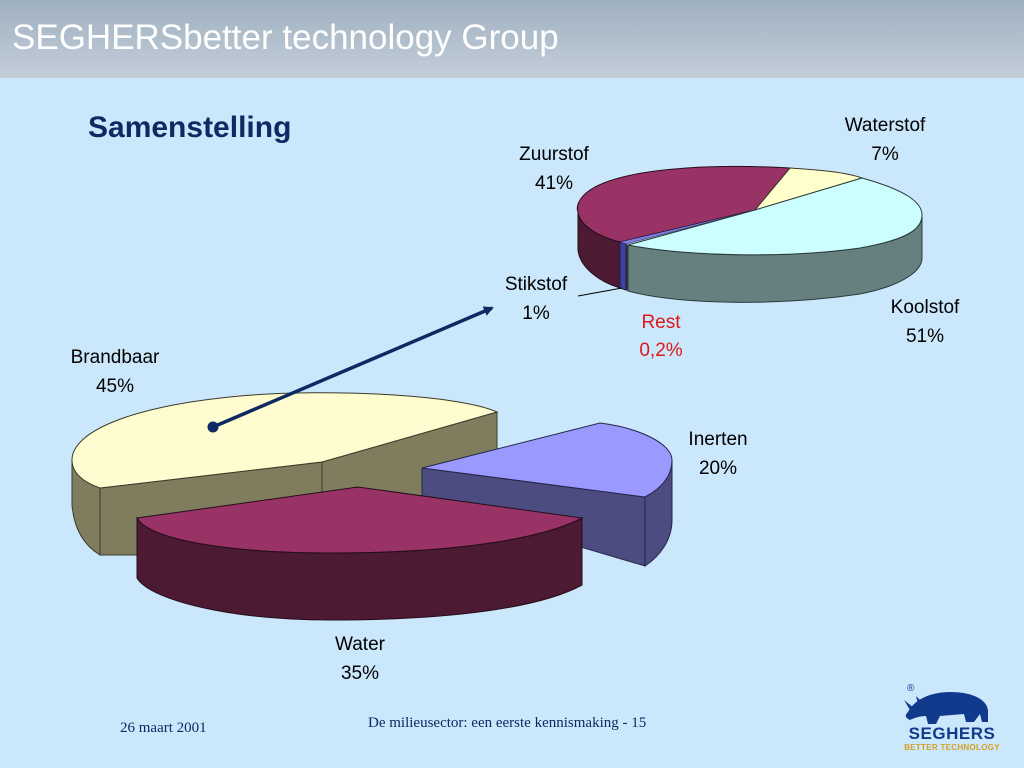  Describe the element at coordinates (554, 183) in the screenshot. I see `label-zuurstof-value: 41%` at that location.